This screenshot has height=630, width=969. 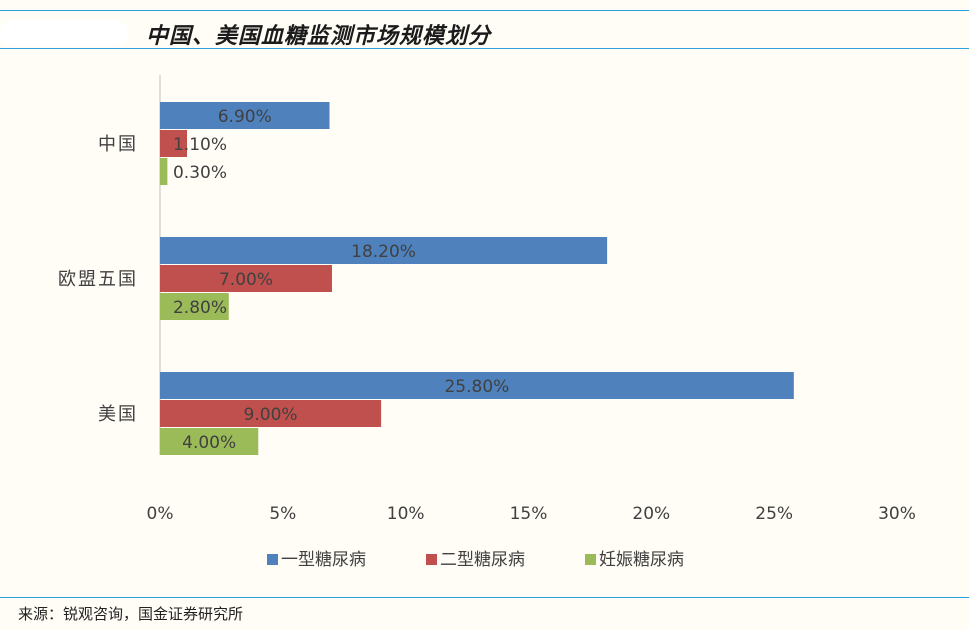 I want to click on legend-label: 妊娠糖尿病, so click(x=641, y=560).